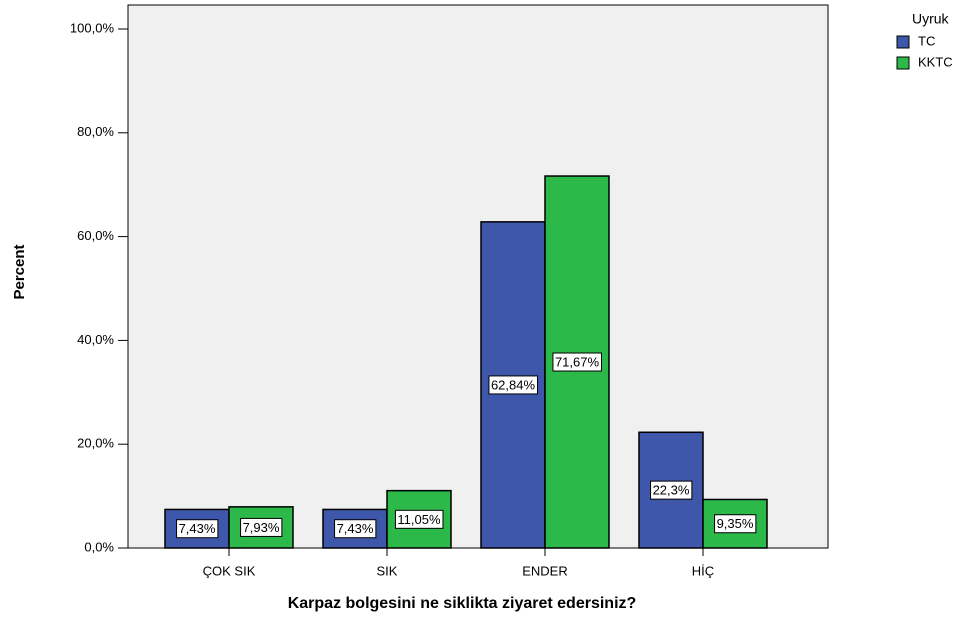 The height and width of the screenshot is (621, 973). I want to click on value-label: 11,05%, so click(419, 519).